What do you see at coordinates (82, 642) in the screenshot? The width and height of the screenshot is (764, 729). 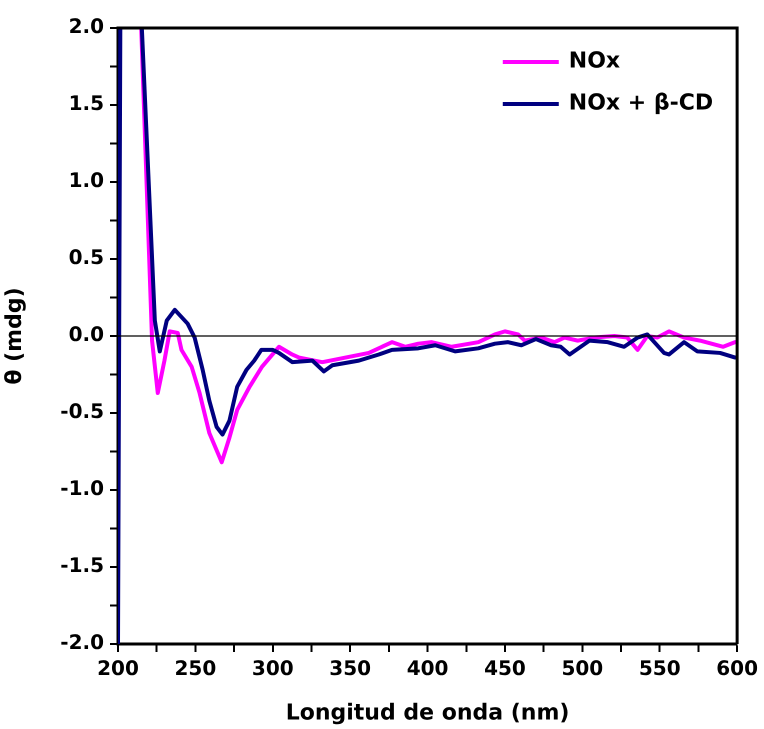 I see `y-tick-label: -2.0` at bounding box center [82, 642].